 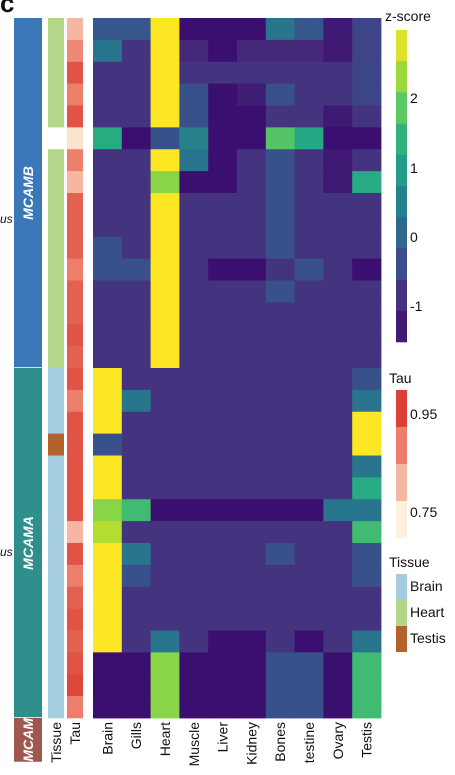 I want to click on zscore-legend-tick: 2, so click(x=414, y=98).